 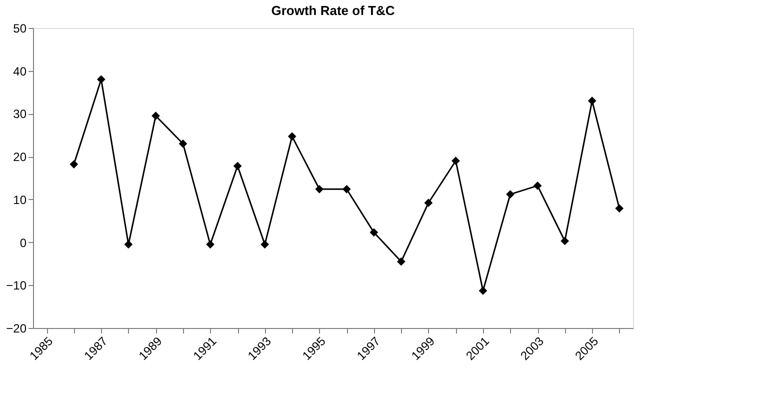 I want to click on chart-title: Growth Rate of T&C, so click(x=333, y=10).